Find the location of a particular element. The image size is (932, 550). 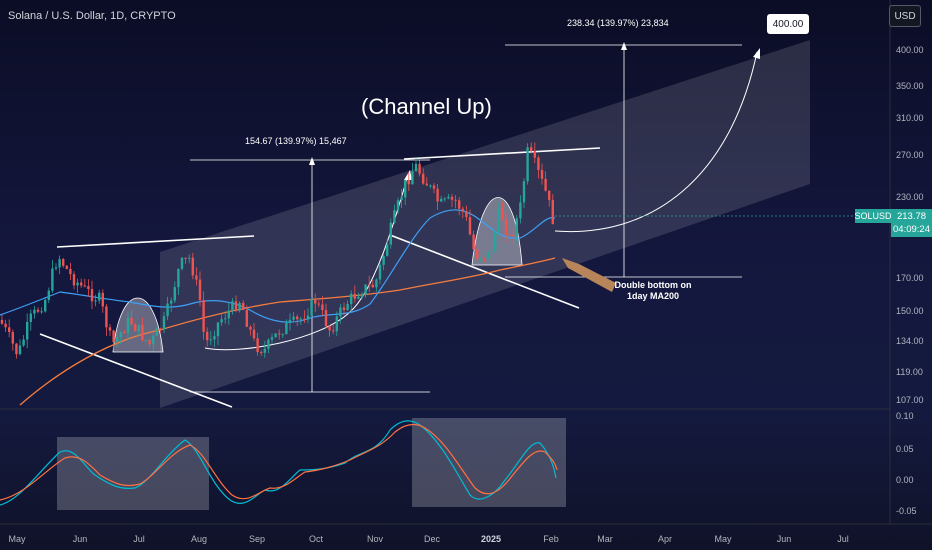

time-tick: Mar is located at coordinates (605, 539).